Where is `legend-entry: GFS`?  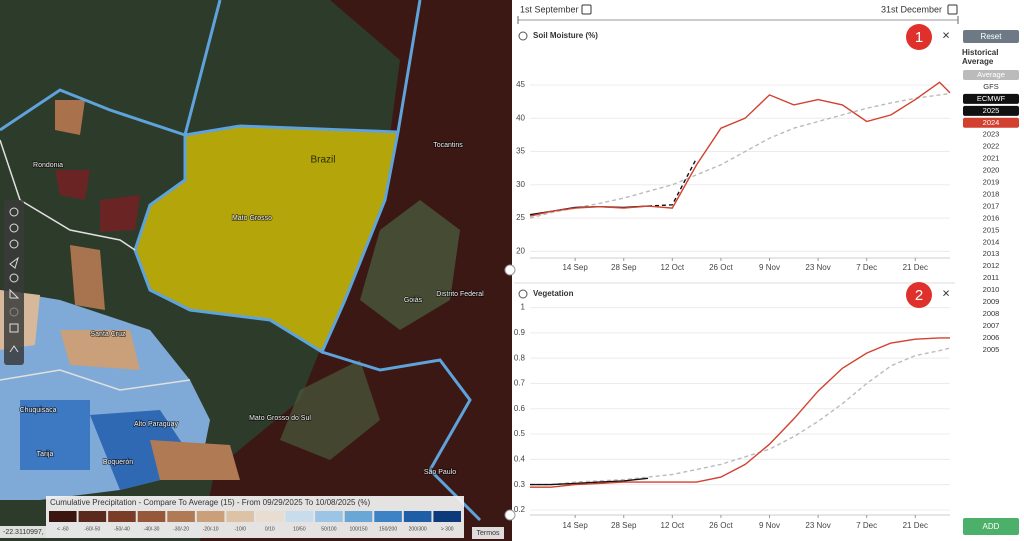 legend-entry: GFS is located at coordinates (990, 86).